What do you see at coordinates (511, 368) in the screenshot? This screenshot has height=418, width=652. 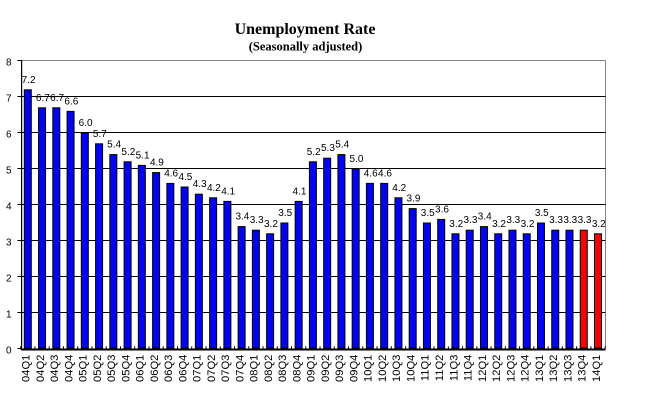 I see `svg-text: 12Q3` at bounding box center [511, 368].